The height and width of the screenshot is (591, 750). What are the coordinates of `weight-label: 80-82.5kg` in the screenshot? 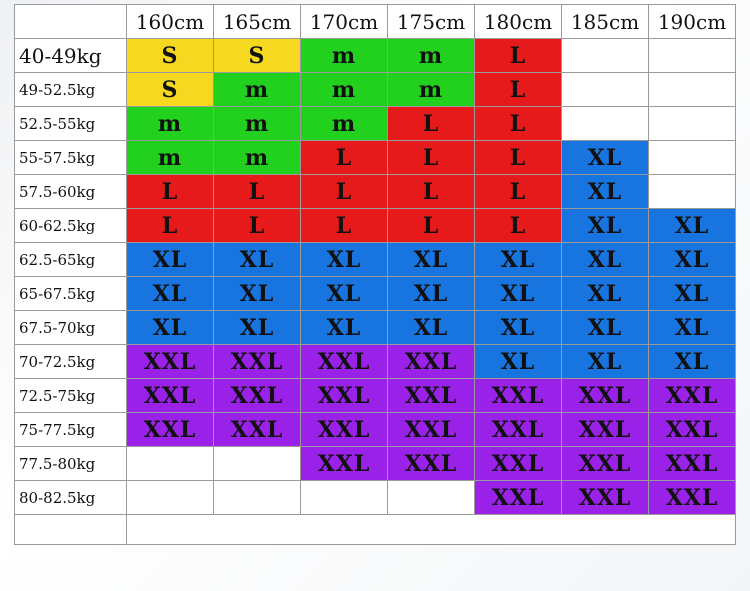 It's located at (71, 498).